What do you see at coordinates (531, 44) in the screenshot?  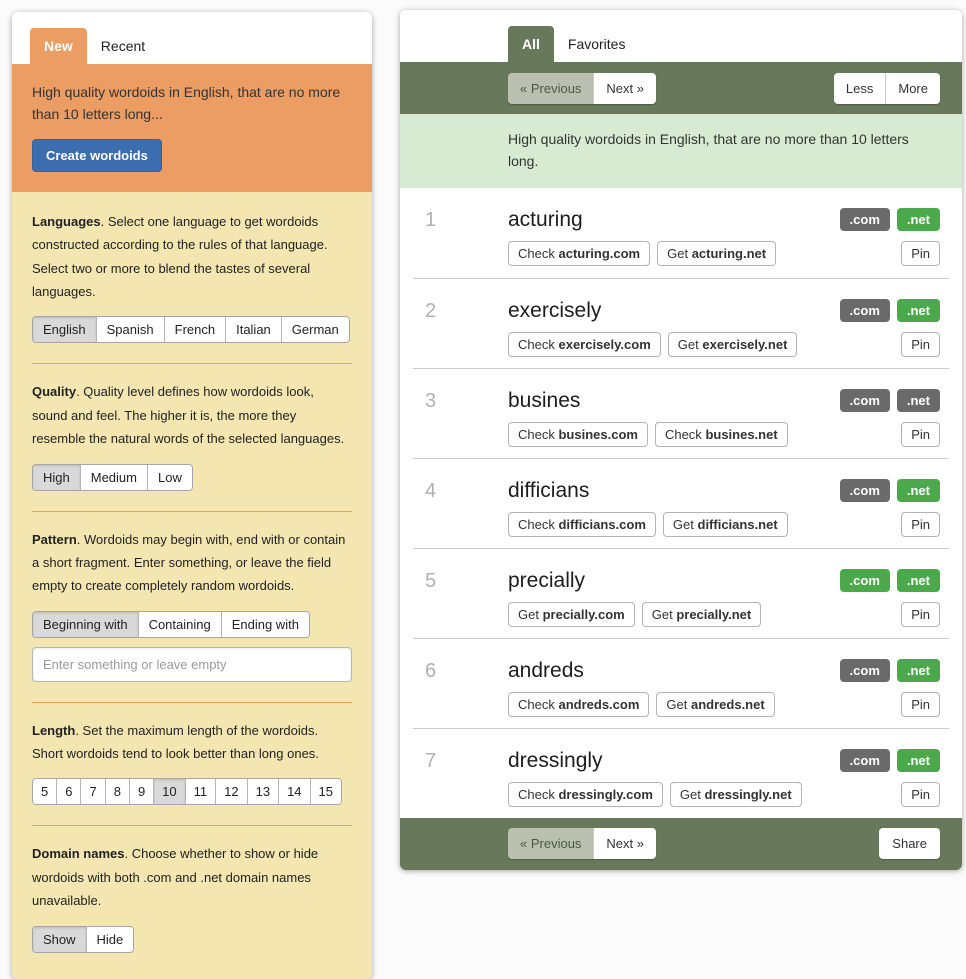 I see `tab-all: All` at bounding box center [531, 44].